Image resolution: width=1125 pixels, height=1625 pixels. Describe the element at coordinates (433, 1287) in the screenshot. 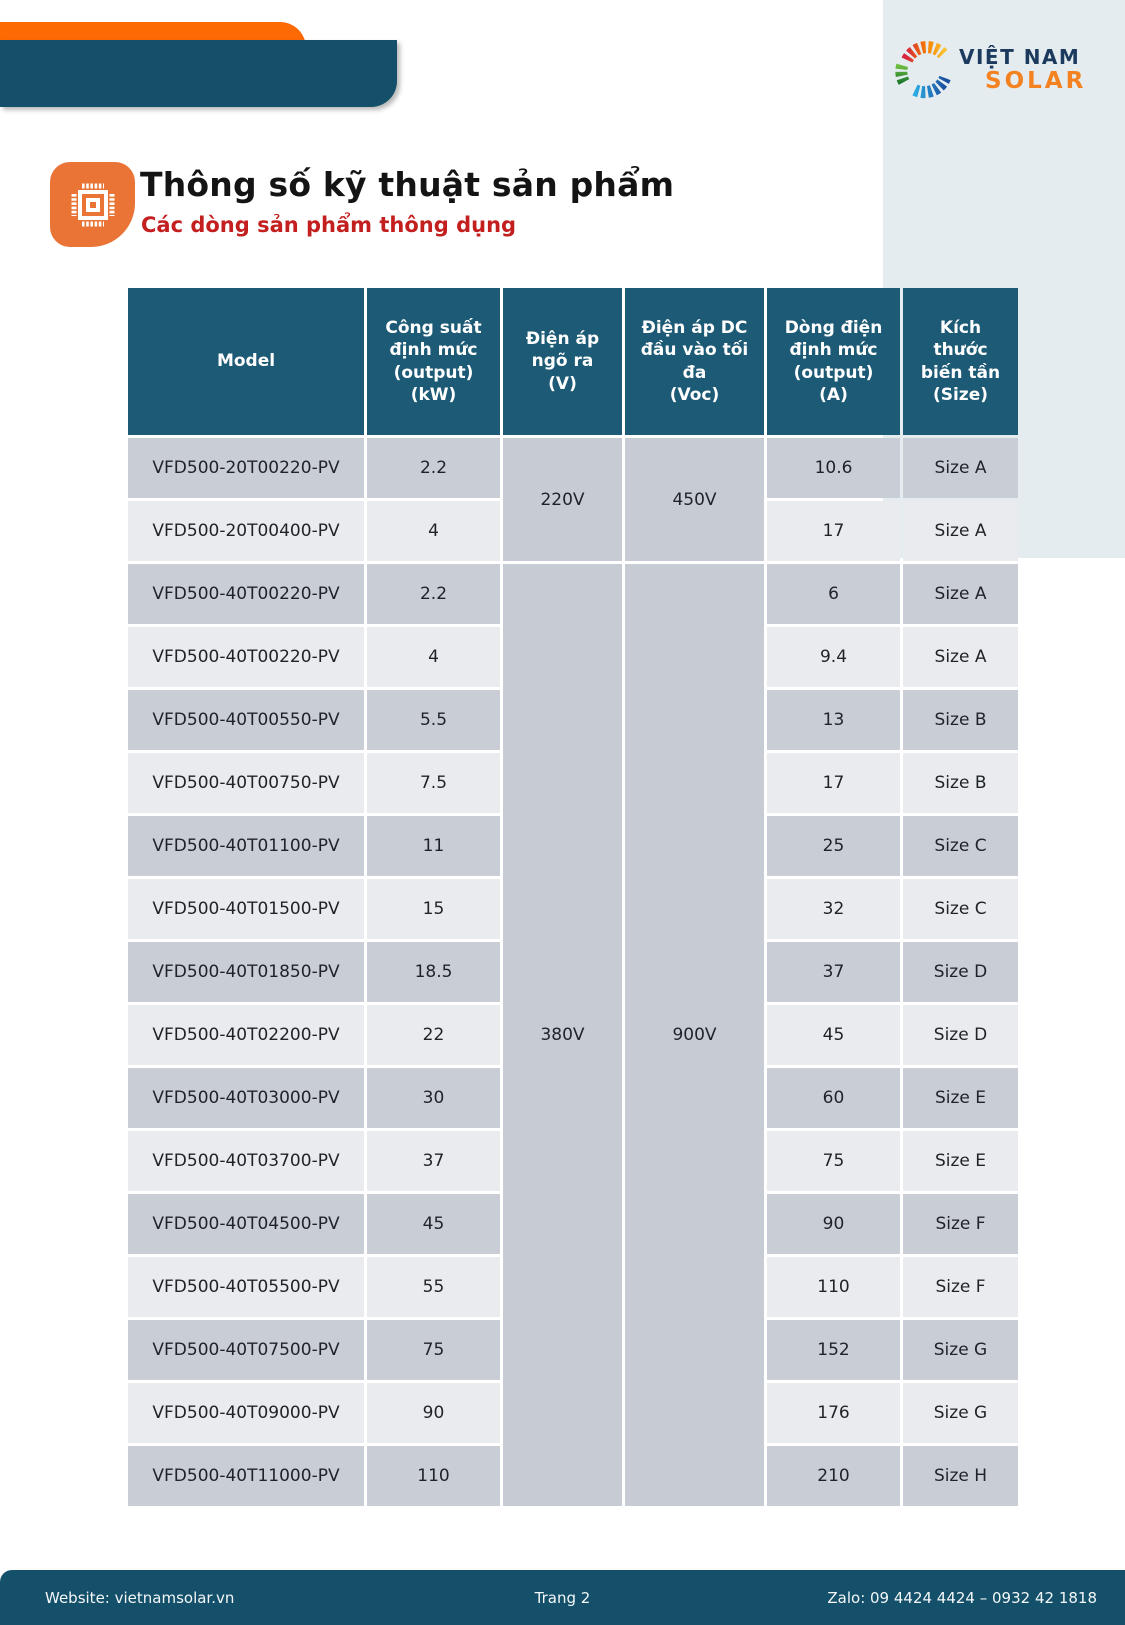

I see `power-cell: 55` at that location.